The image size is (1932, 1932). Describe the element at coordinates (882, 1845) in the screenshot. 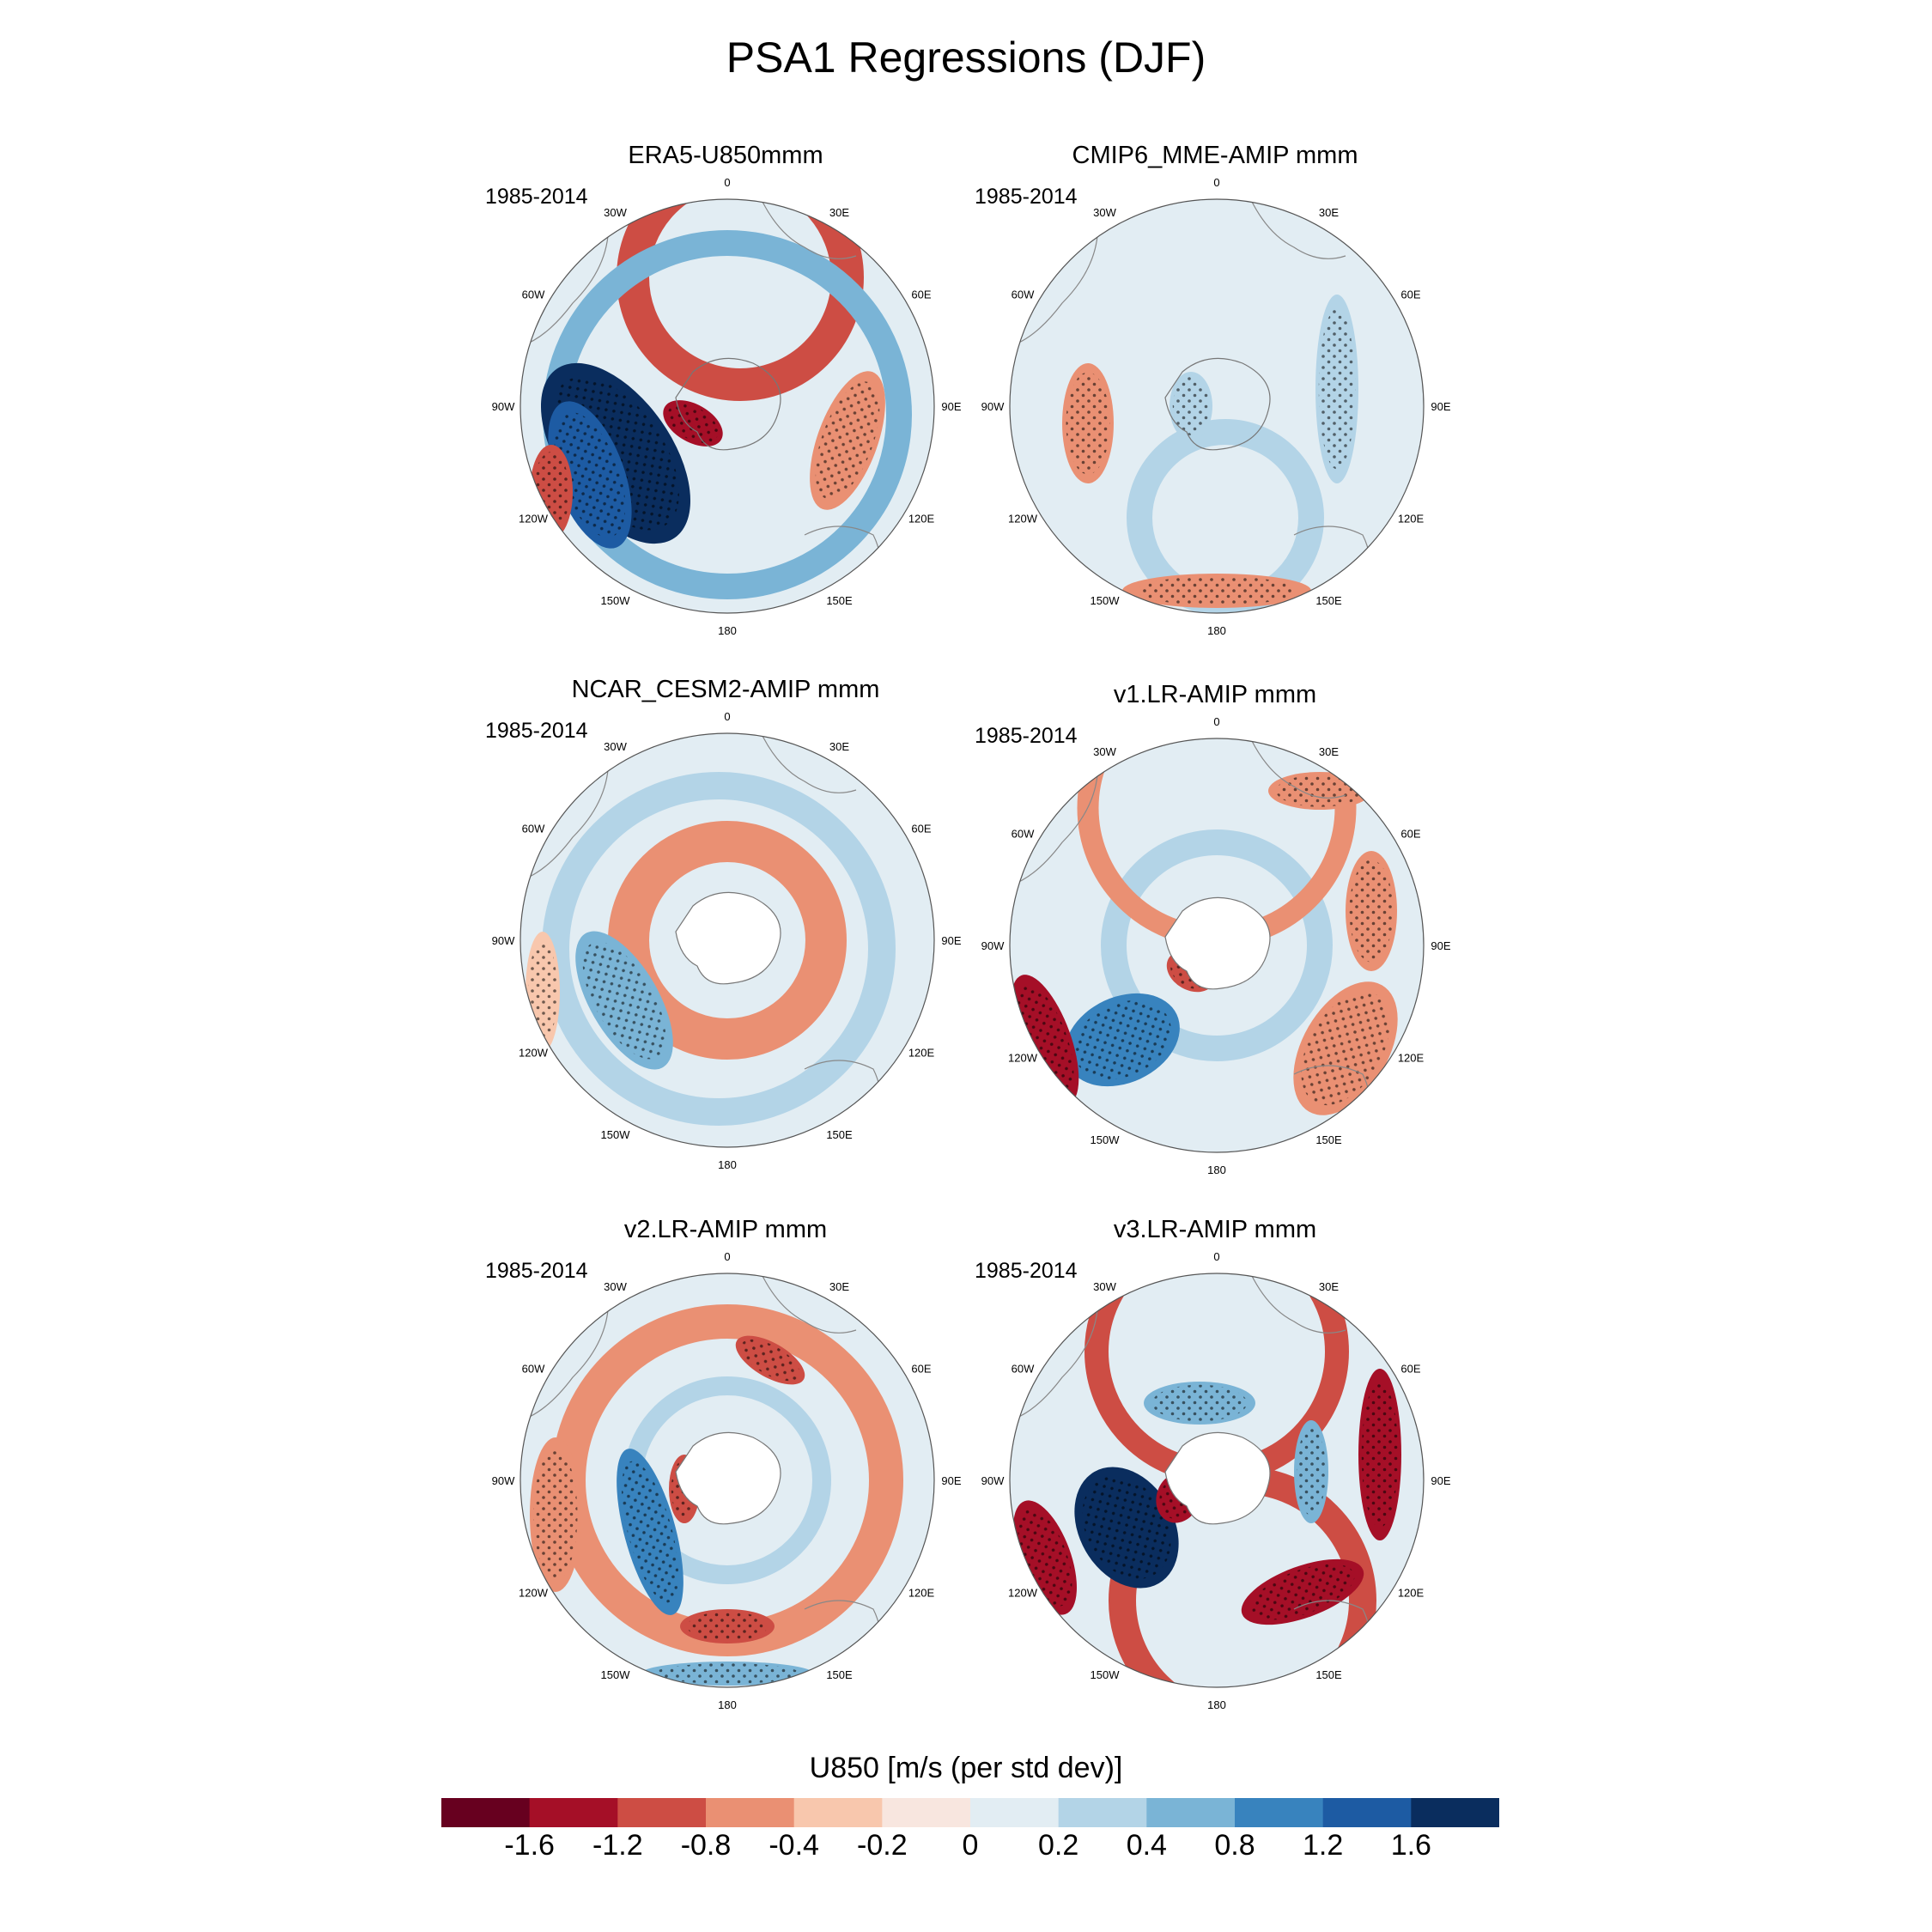

I see `colorbar-tick: -0.2` at that location.